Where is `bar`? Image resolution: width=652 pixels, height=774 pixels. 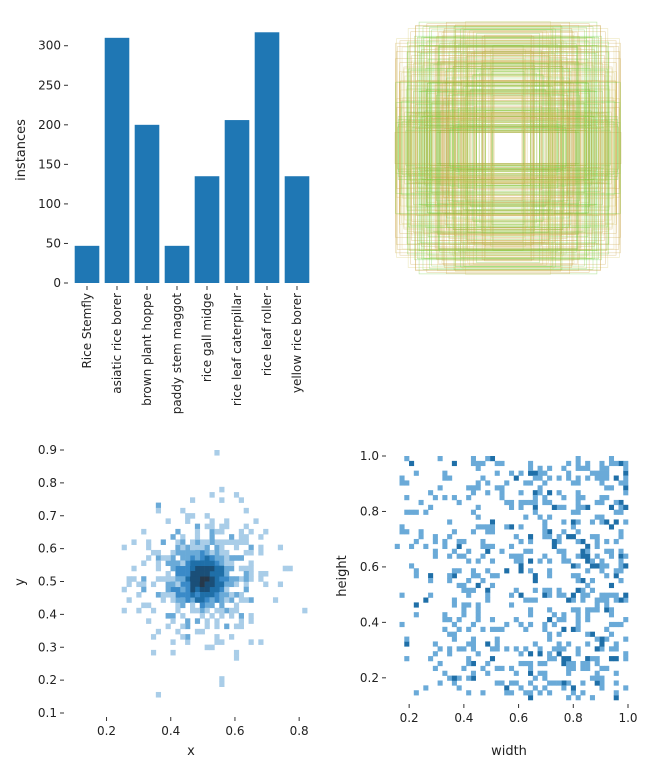 bar is located at coordinates (297, 229).